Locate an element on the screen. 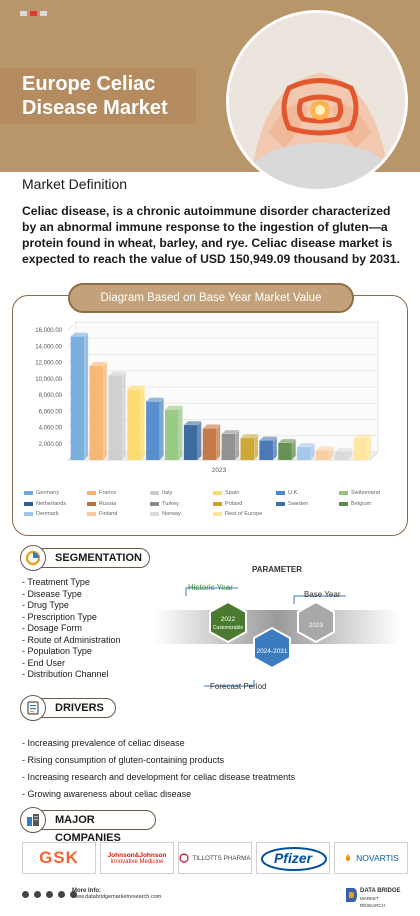 This screenshot has height=916, width=420. legend-label: Belgium is located at coordinates (361, 503).